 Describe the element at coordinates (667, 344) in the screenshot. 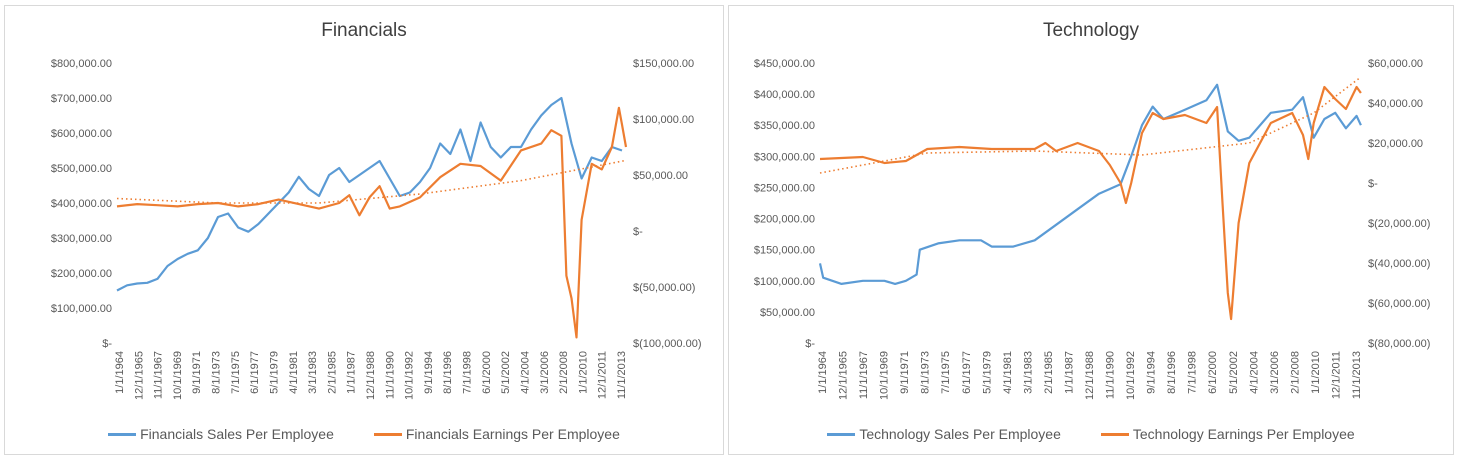

I see `y-right-tick-label: $(100,000.00)` at that location.